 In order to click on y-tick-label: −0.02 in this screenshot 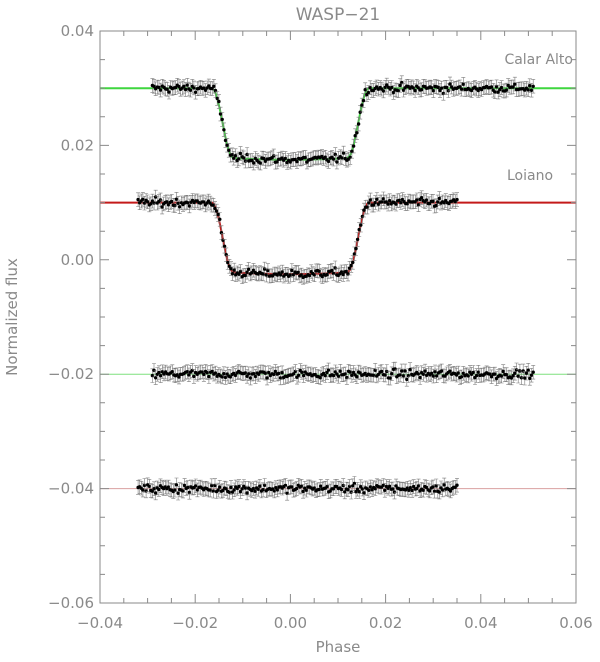, I will do `click(71, 374)`.